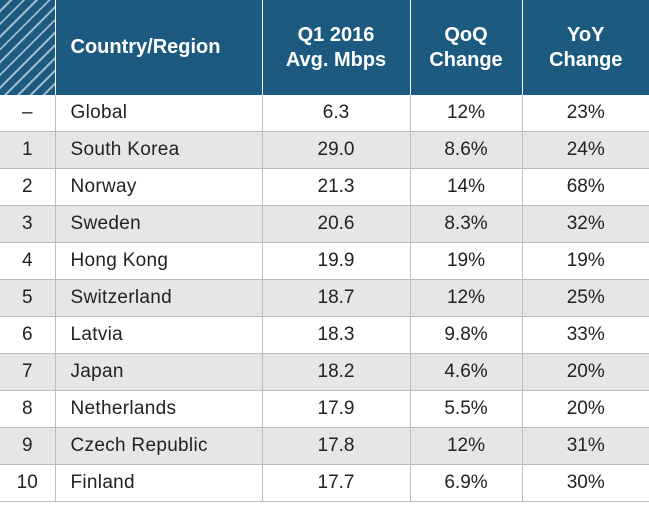 This screenshot has height=509, width=649. What do you see at coordinates (159, 335) in the screenshot?
I see `country-cell: Latvia` at bounding box center [159, 335].